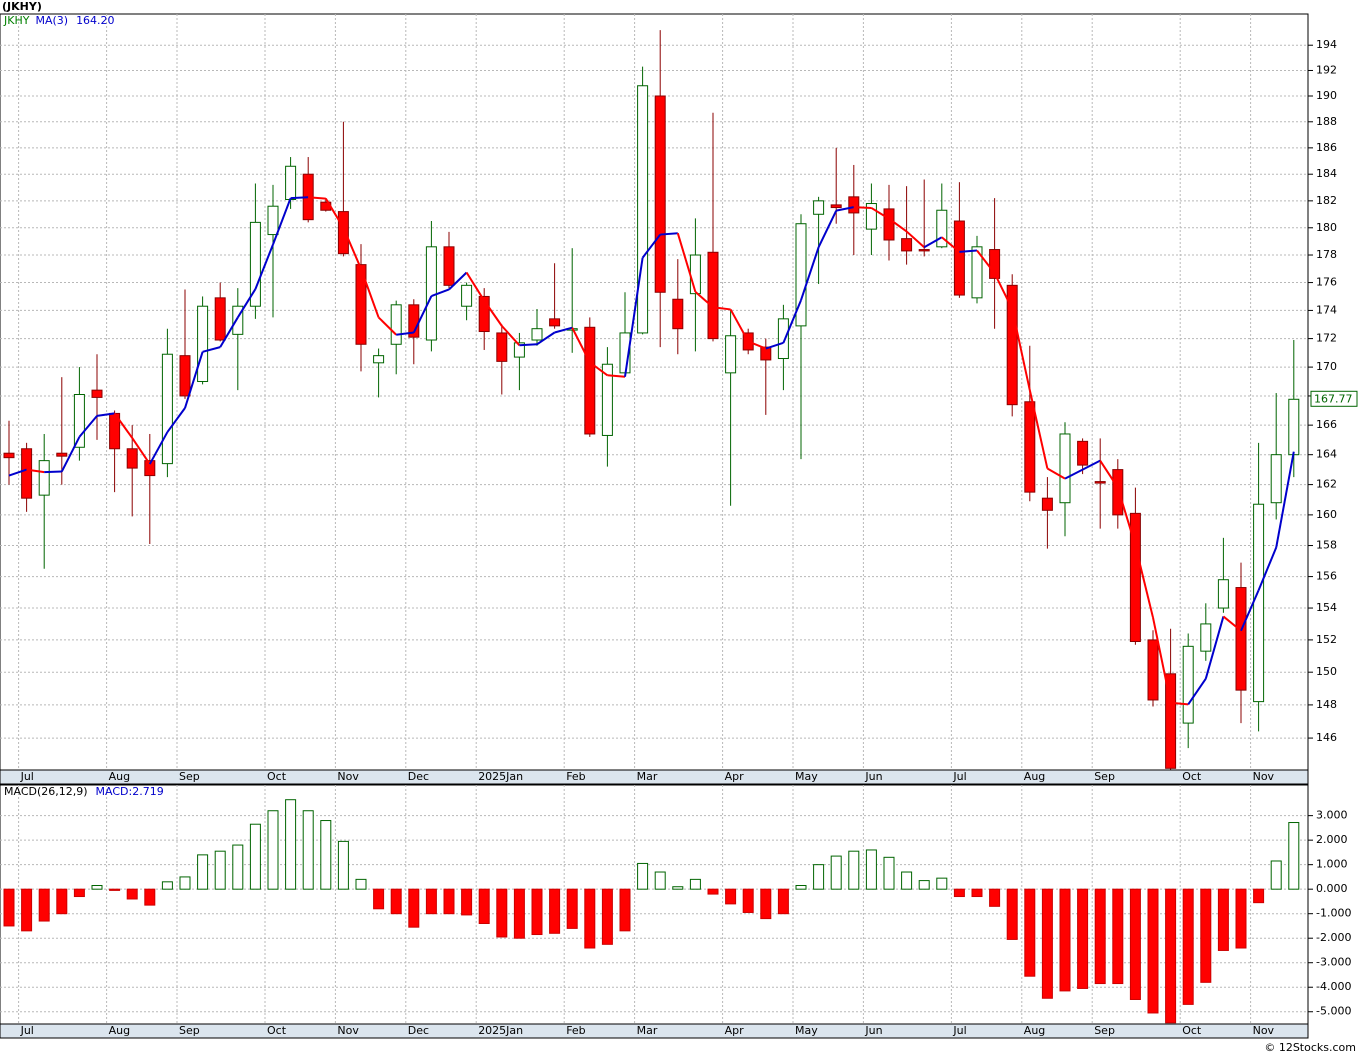 This screenshot has height=1056, width=1360. What do you see at coordinates (1326, 484) in the screenshot?
I see `y-tick-label: 162` at bounding box center [1326, 484].